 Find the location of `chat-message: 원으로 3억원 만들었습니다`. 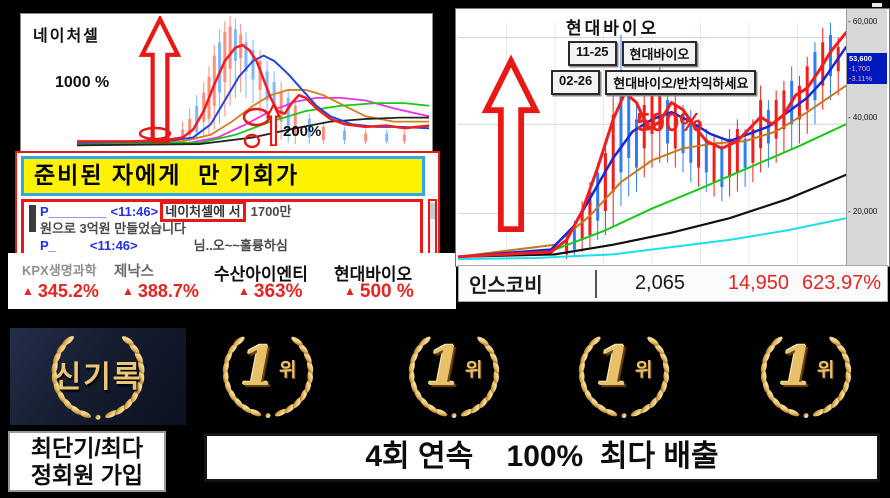

chat-message: 원으로 3억원 만들었습니다 is located at coordinates (229, 228).